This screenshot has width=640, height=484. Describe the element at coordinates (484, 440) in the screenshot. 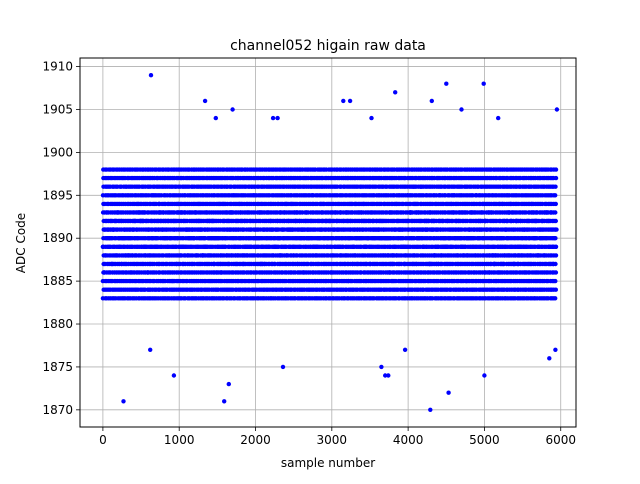

I see `x-tick-label: 5000` at that location.